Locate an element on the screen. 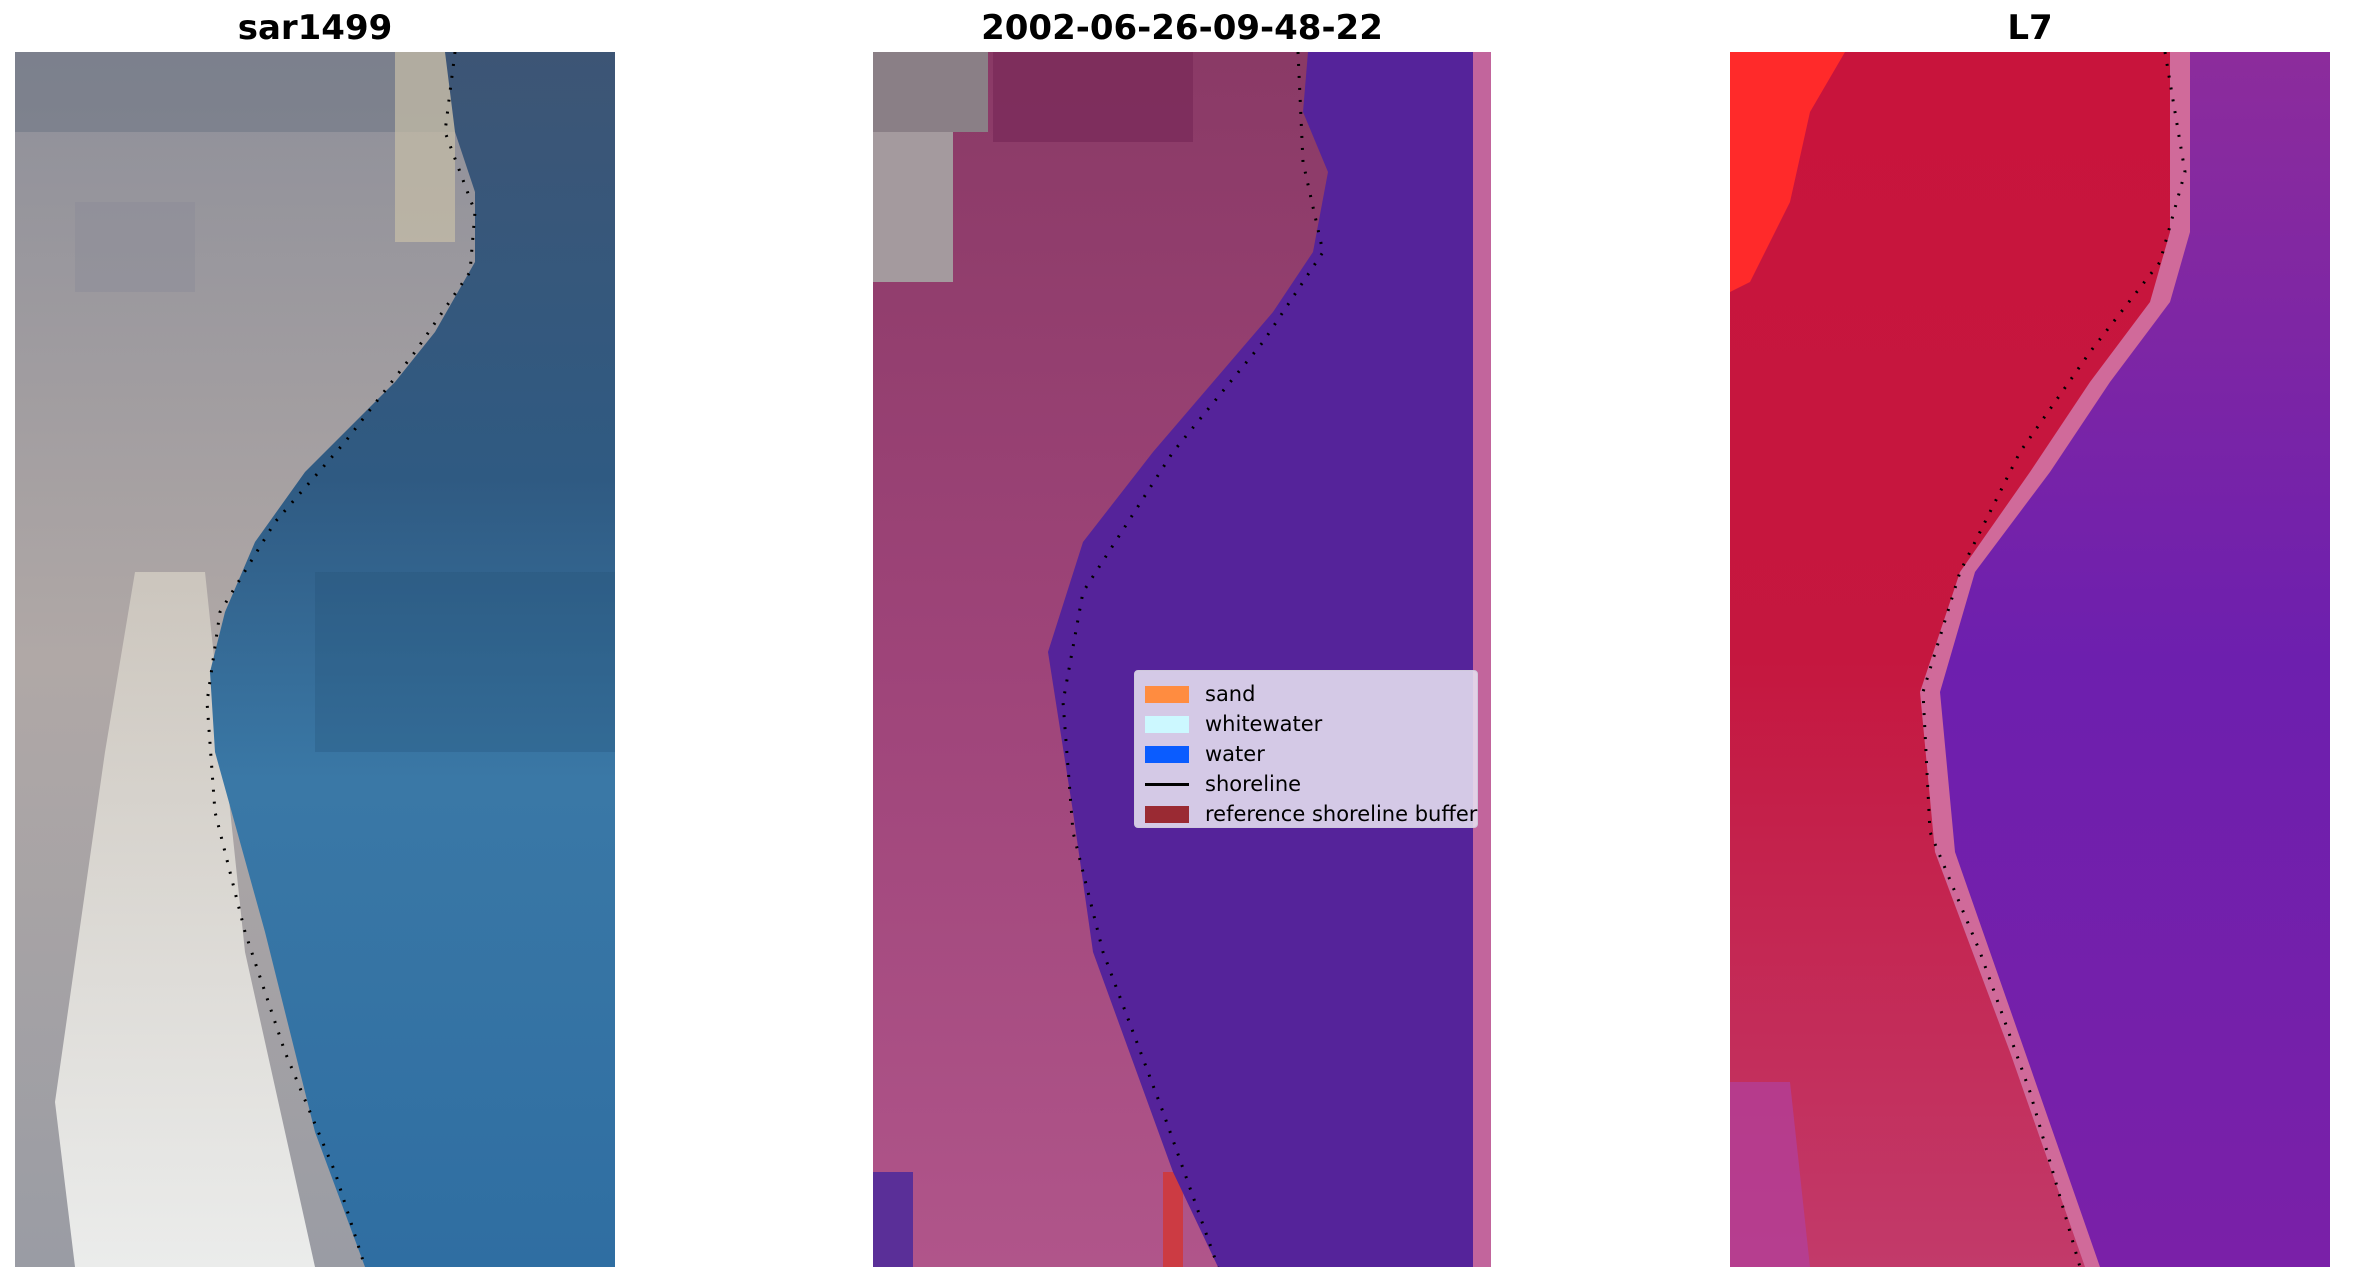  shoreline-line-icon is located at coordinates (1167, 784).